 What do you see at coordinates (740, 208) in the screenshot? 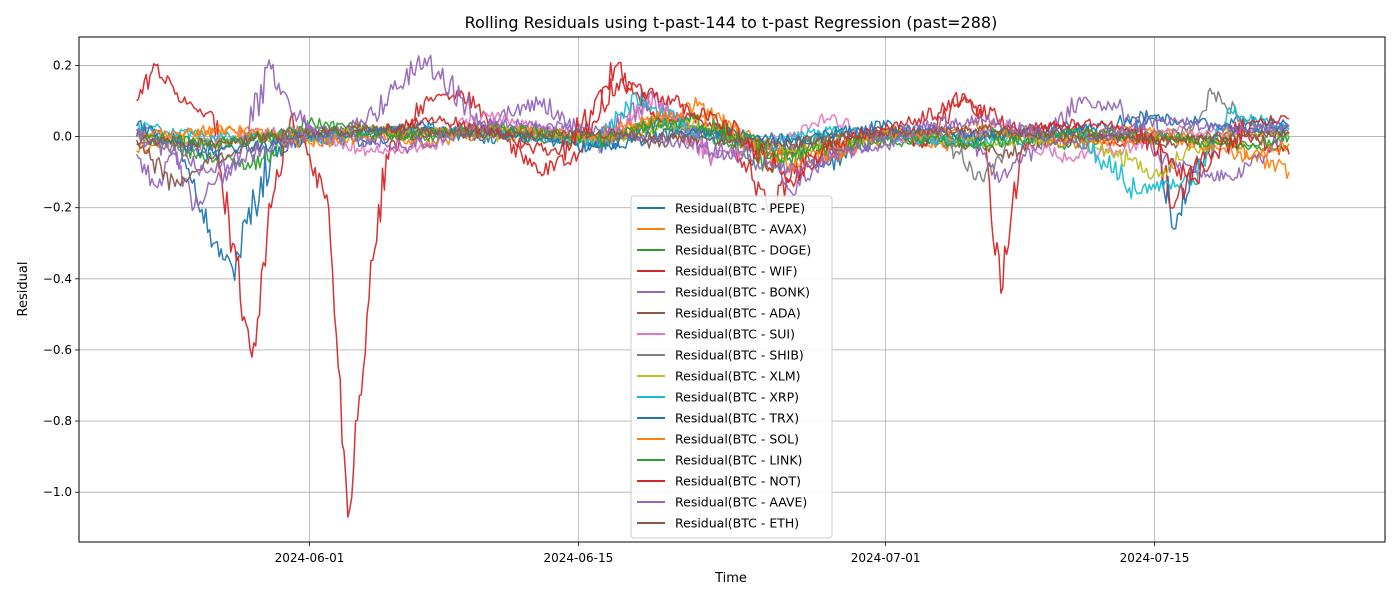
I see `legend-label: Residual(BTC - PEPE)` at bounding box center [740, 208].